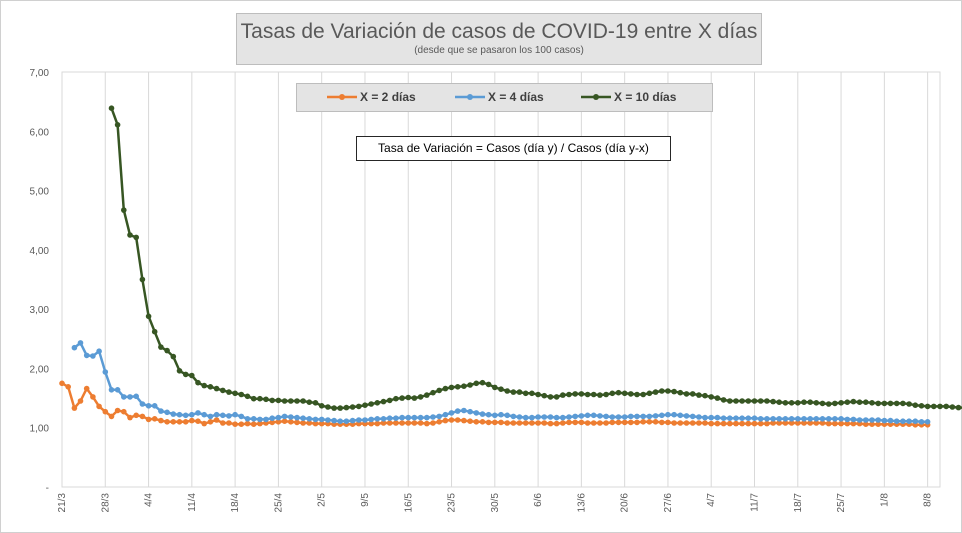 The width and height of the screenshot is (962, 533). I want to click on x-tick-label: 18/4, so click(235, 503).